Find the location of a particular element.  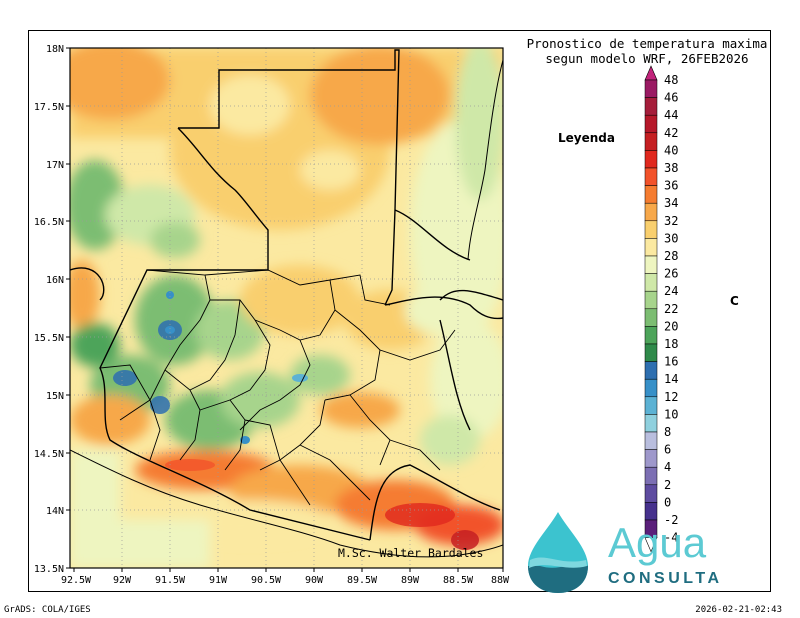

colorbar-label: 44 is located at coordinates (671, 115).